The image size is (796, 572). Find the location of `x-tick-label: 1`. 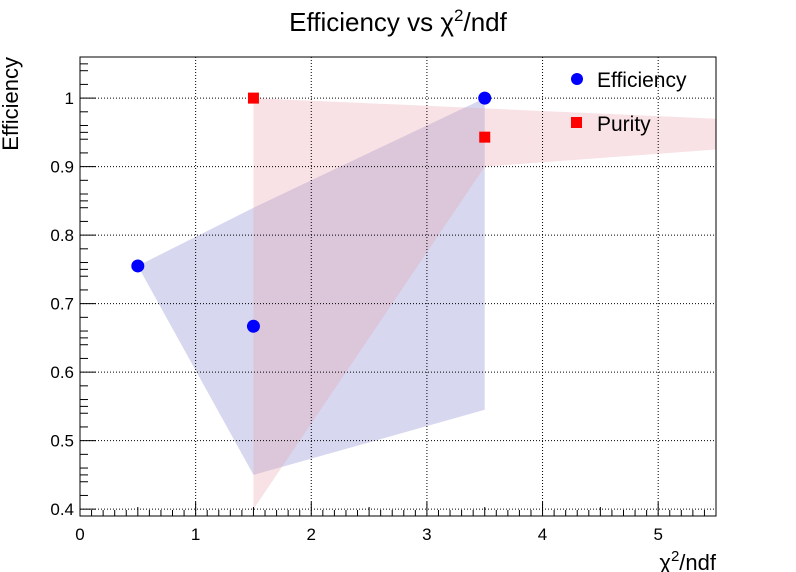

x-tick-label: 1 is located at coordinates (195, 534).